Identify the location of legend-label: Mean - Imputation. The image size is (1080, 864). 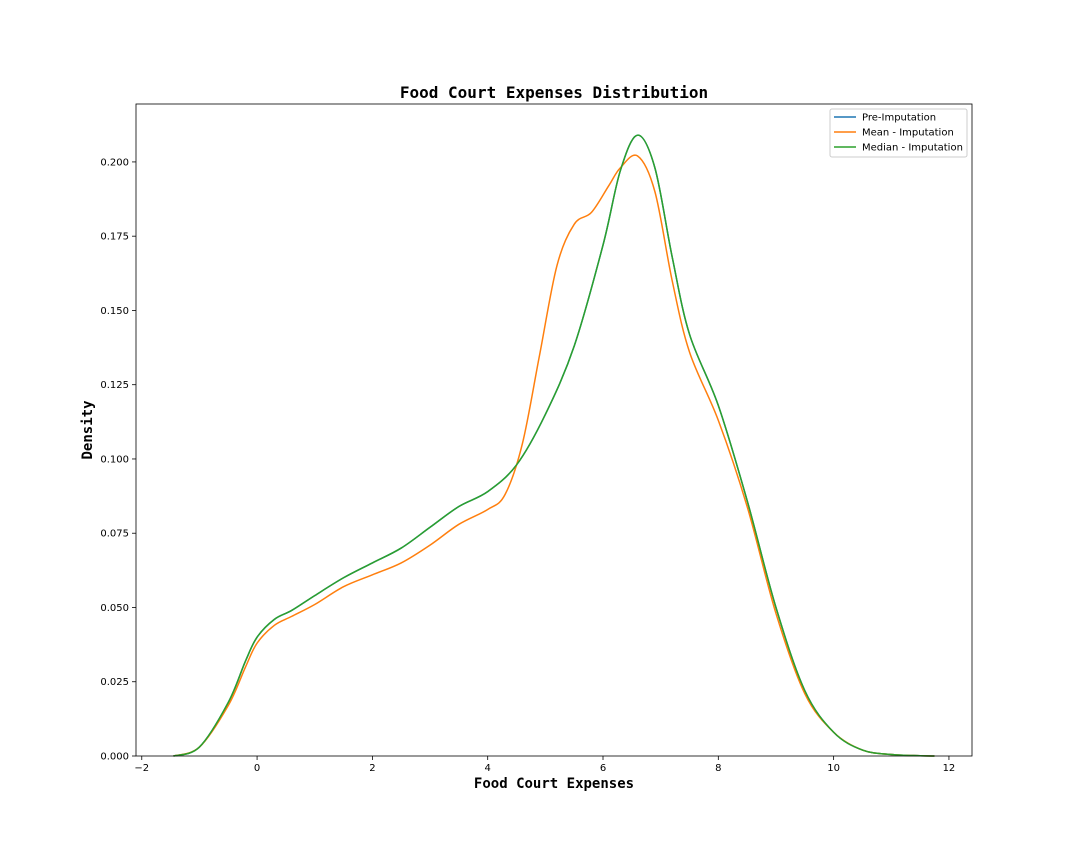
(908, 133).